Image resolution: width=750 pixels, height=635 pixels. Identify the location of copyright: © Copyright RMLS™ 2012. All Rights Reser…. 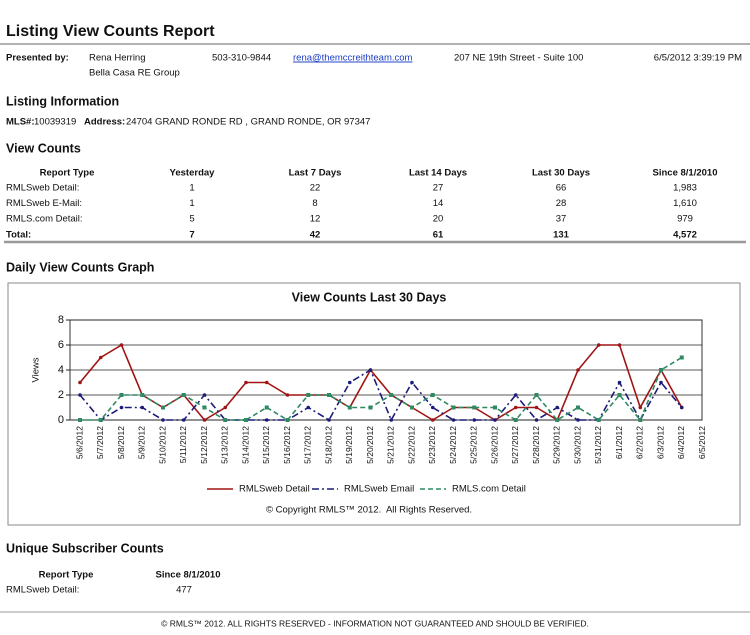
(369, 510).